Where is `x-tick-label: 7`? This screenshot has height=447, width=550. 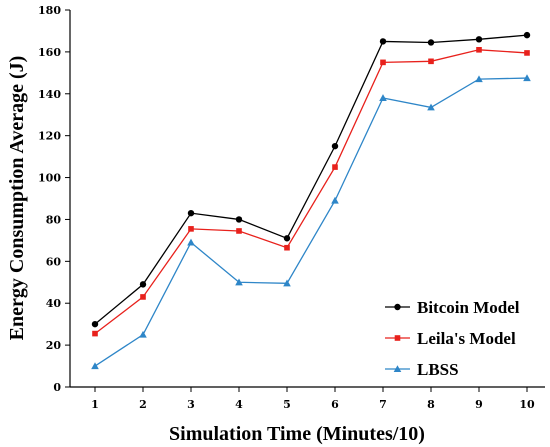
x-tick-label: 7 is located at coordinates (383, 404).